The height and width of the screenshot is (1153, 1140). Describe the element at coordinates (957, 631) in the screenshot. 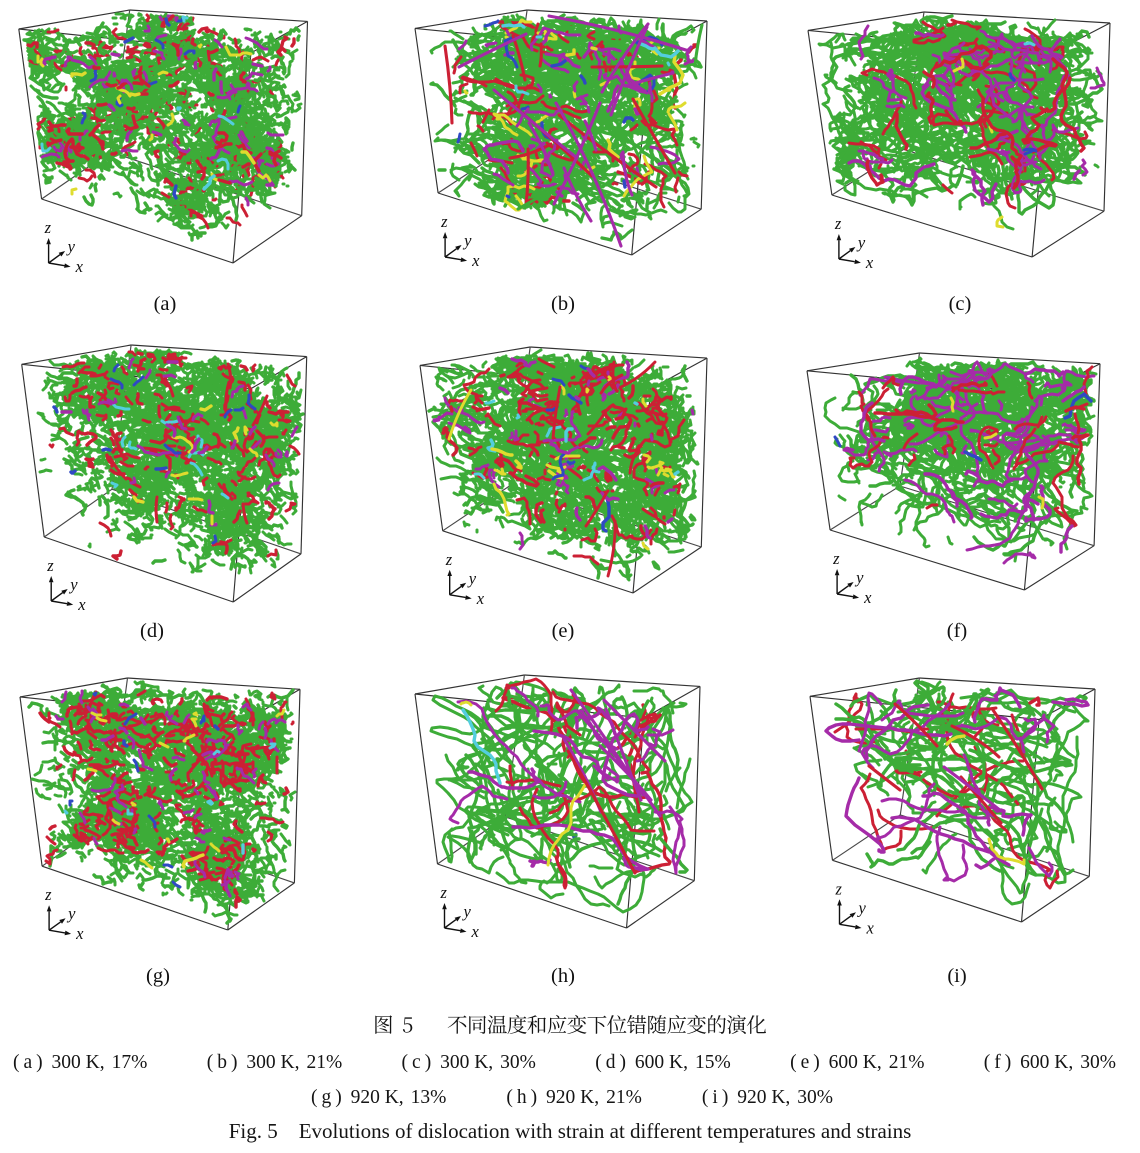

I see `svg-text: (f)` at that location.